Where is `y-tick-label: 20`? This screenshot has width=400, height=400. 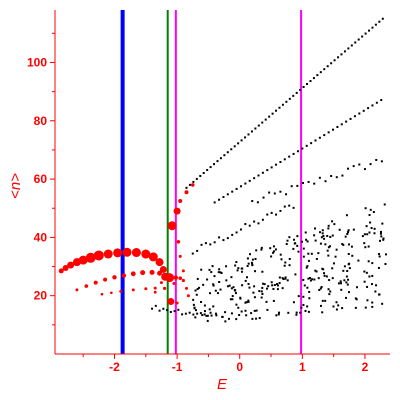 y-tick-label: 20 is located at coordinates (41, 296).